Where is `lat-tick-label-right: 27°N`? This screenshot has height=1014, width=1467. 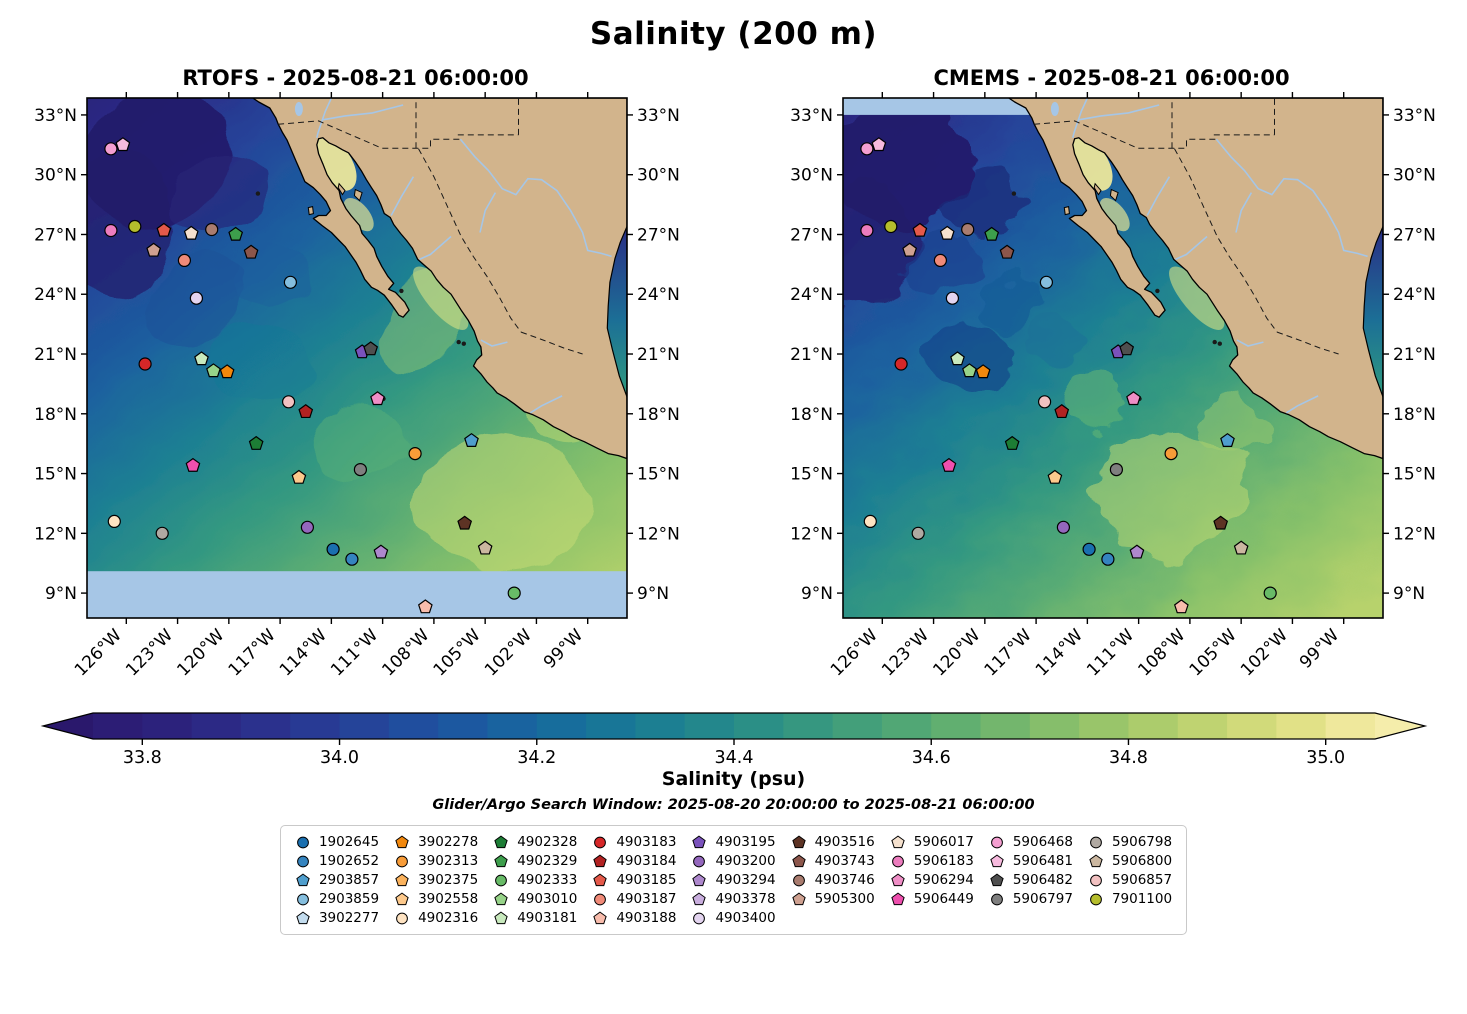 lat-tick-label-right: 27°N is located at coordinates (658, 235).